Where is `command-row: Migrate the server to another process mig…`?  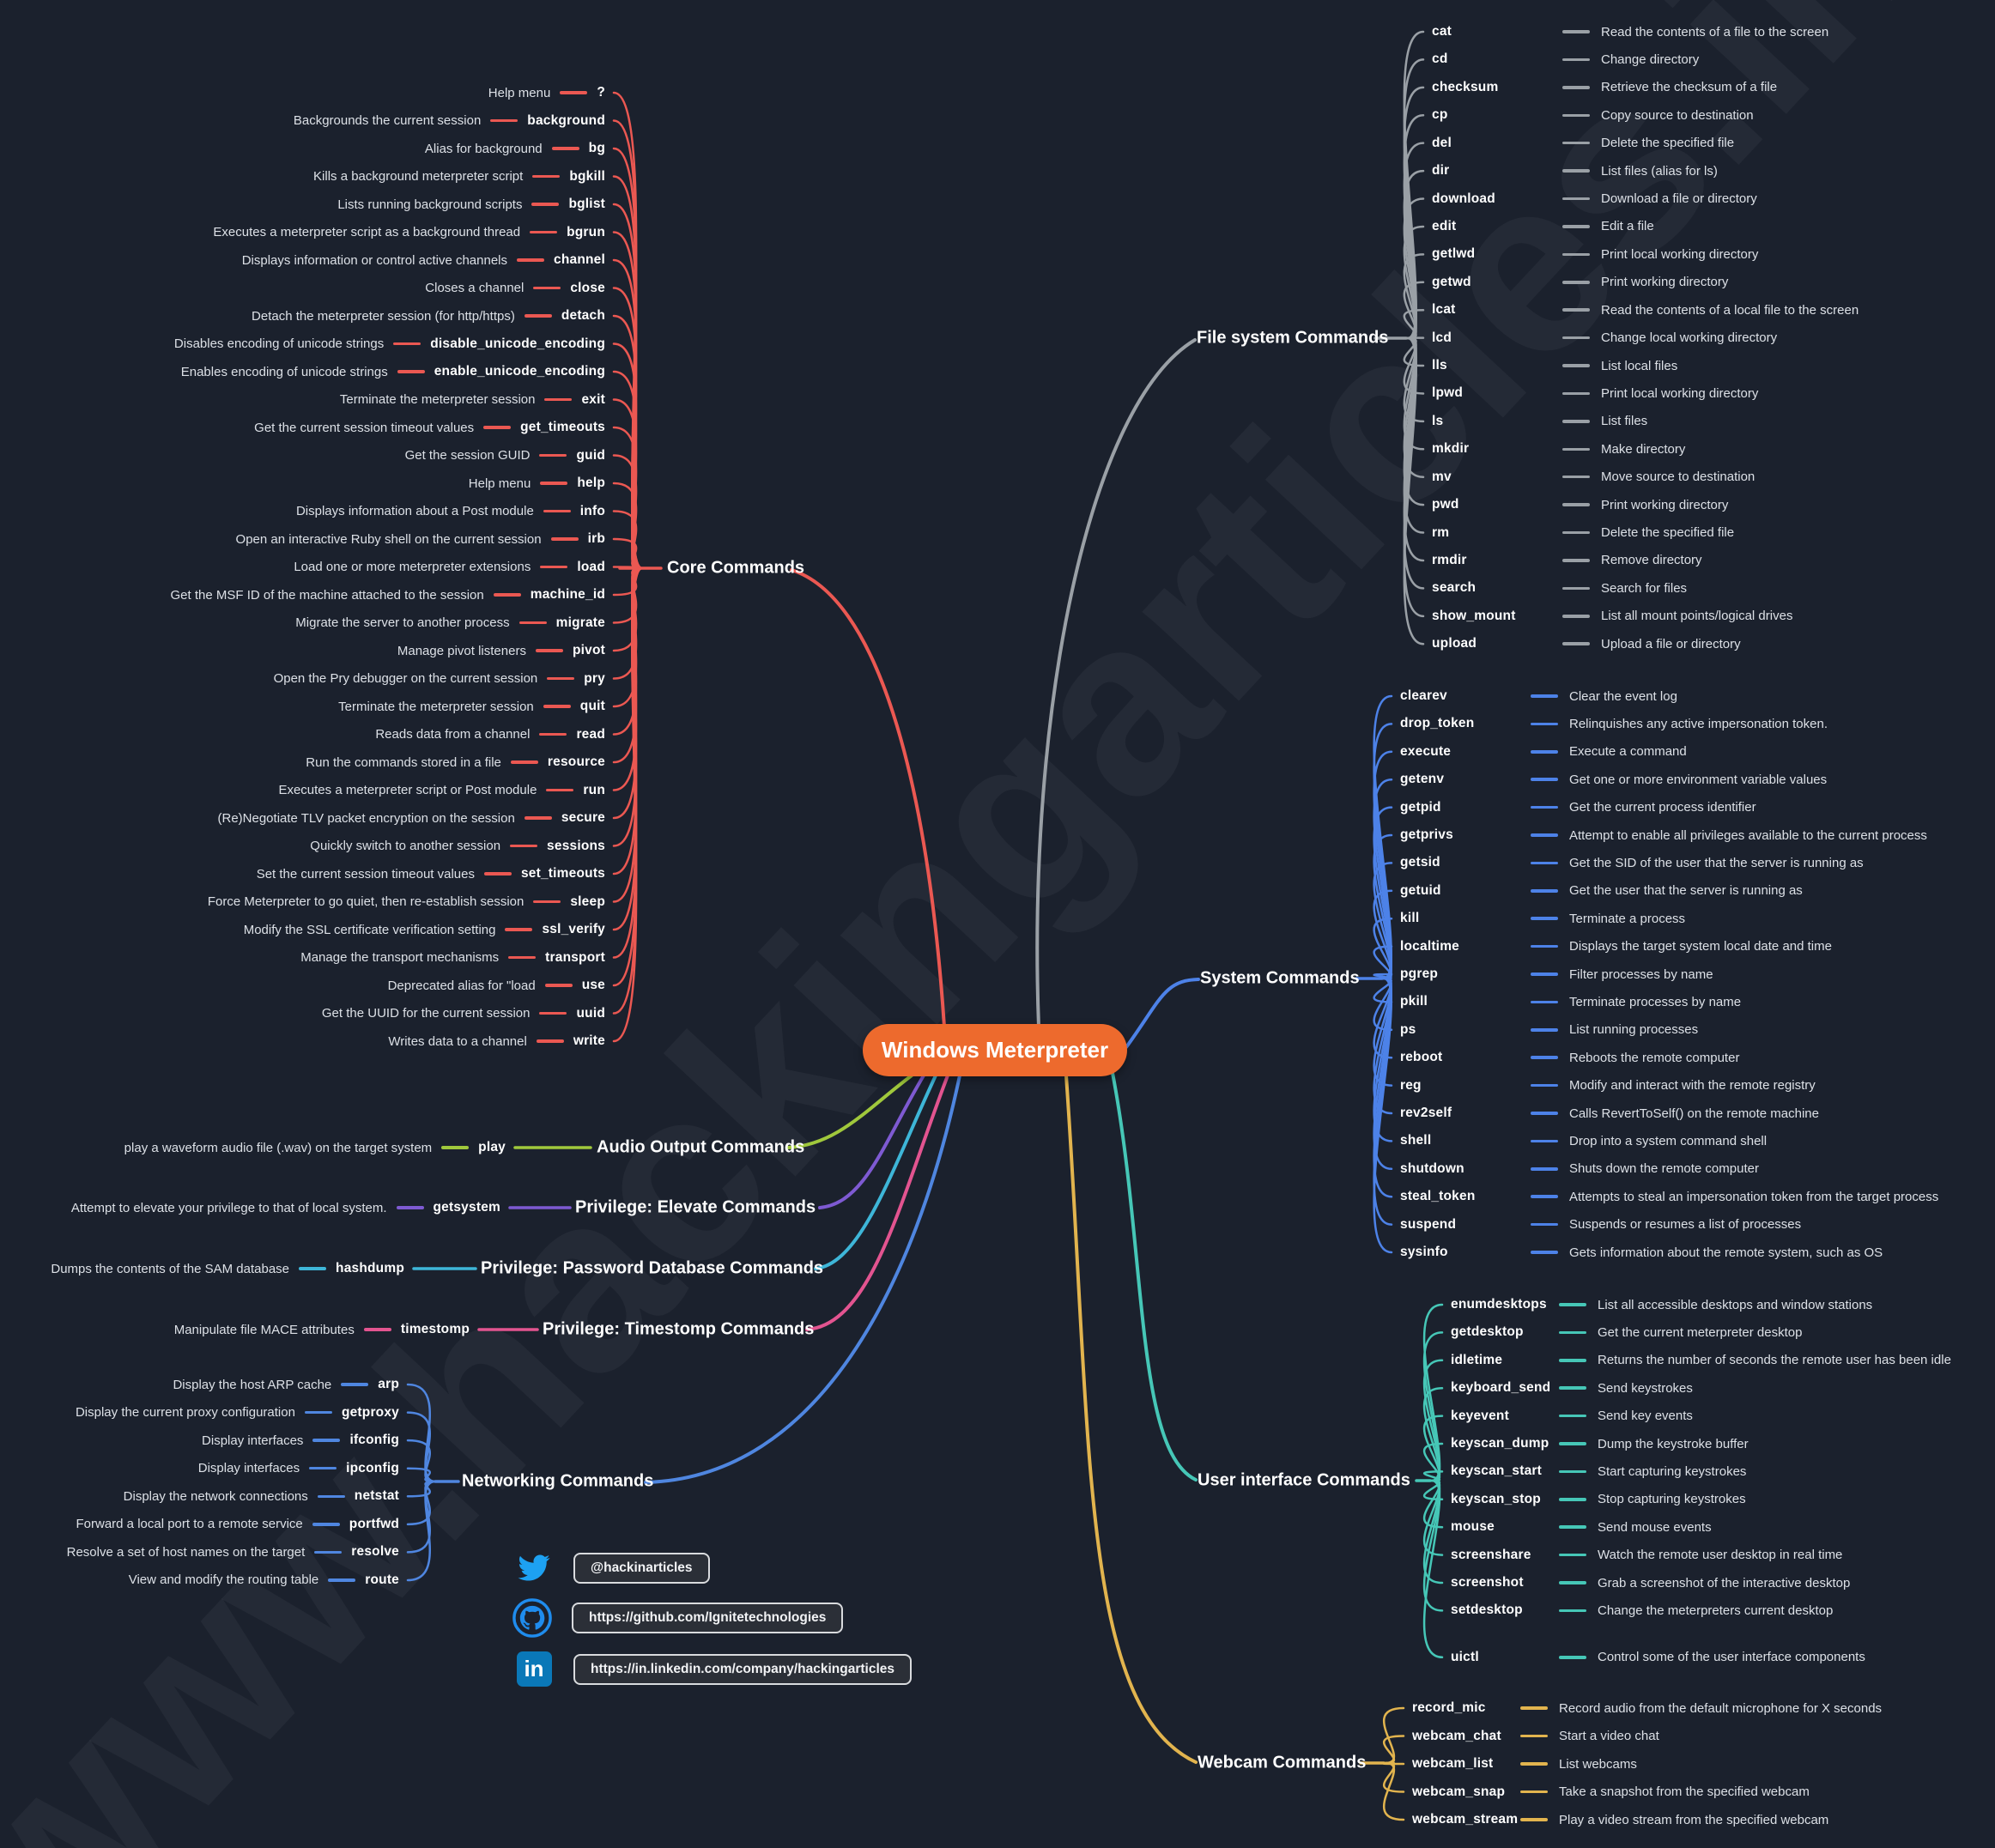
command-row: Migrate the server to another process mig… is located at coordinates (302, 623).